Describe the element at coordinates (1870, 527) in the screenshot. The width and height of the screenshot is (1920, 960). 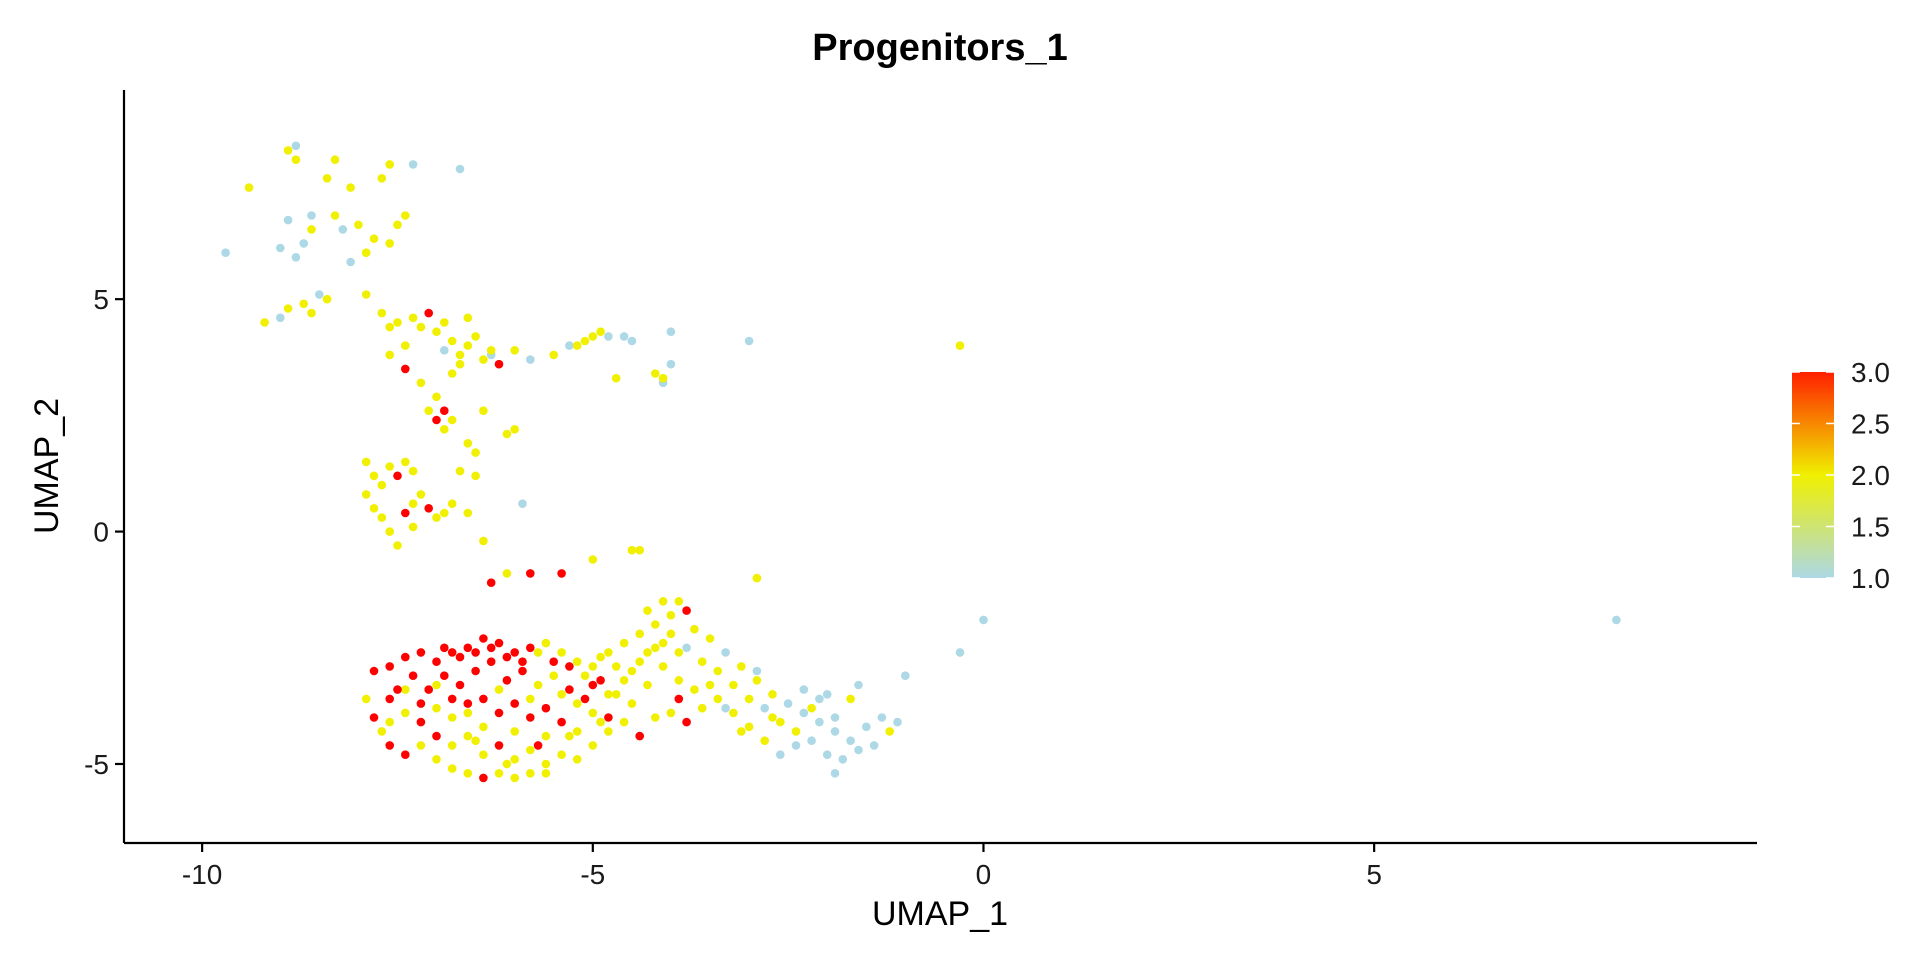
I see `colorbar-tick-label: 1.5` at that location.